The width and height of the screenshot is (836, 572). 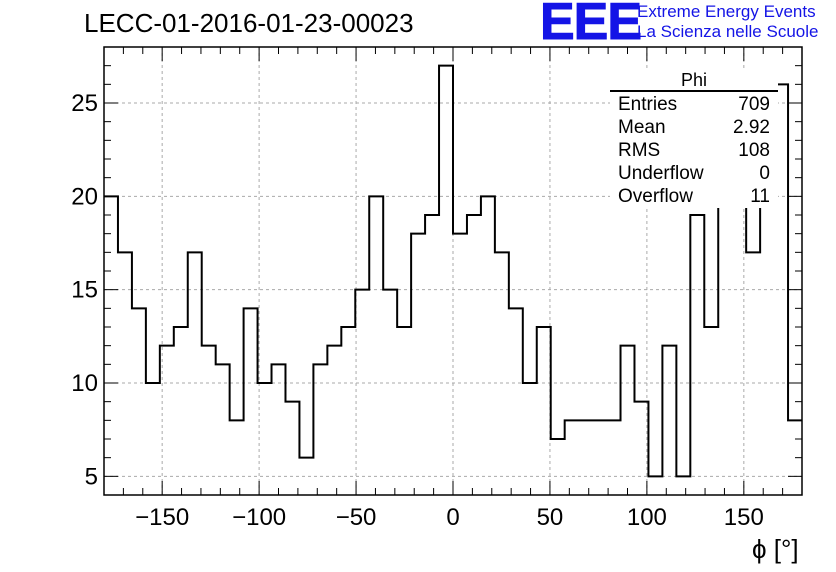 What do you see at coordinates (84, 290) in the screenshot?
I see `y-tick-label: 15` at bounding box center [84, 290].